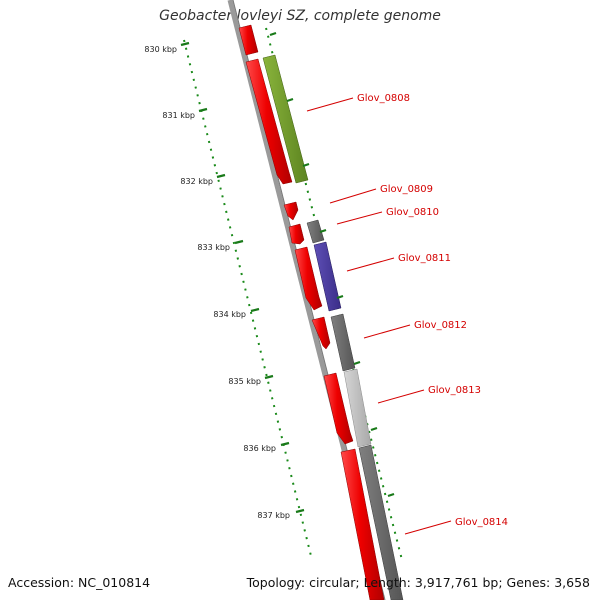 The height and width of the screenshot is (600, 600). I want to click on gene-label-glov-0812: Glov_0812, so click(440, 325).